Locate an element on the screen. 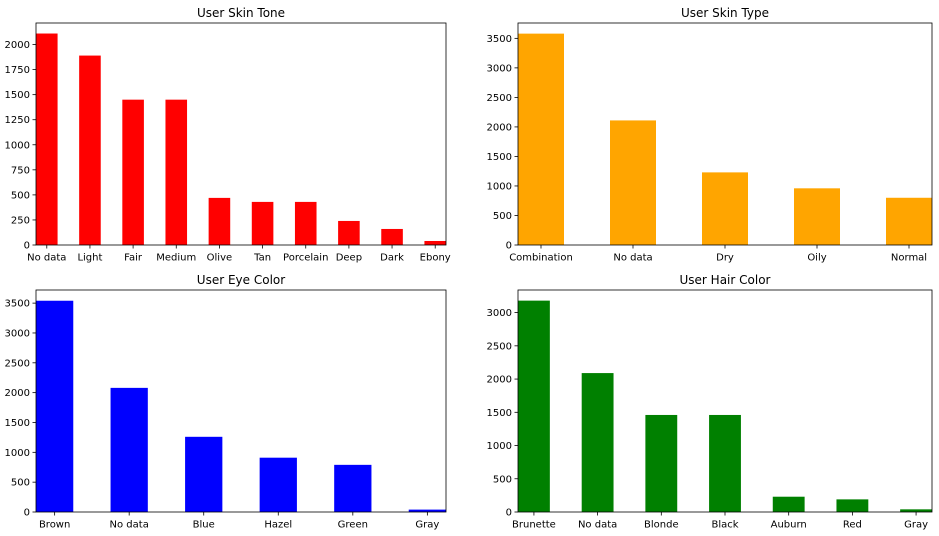 The image size is (939, 536). x-tick-label: Deep is located at coordinates (349, 258).